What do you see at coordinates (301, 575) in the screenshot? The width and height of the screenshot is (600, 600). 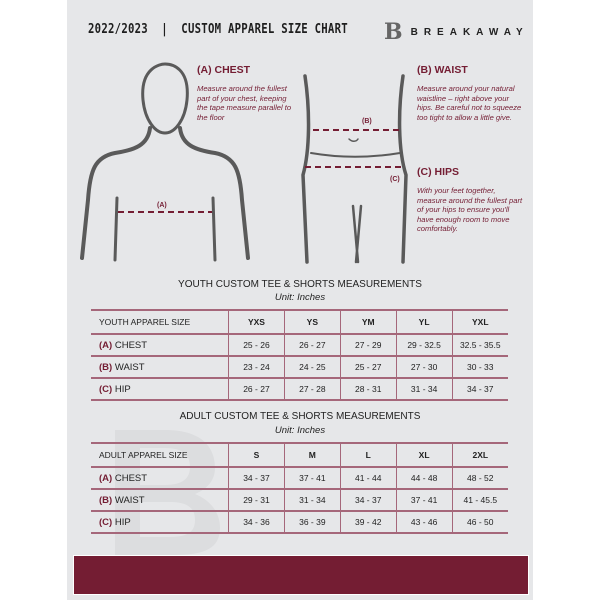 I see `footer-bar` at bounding box center [301, 575].